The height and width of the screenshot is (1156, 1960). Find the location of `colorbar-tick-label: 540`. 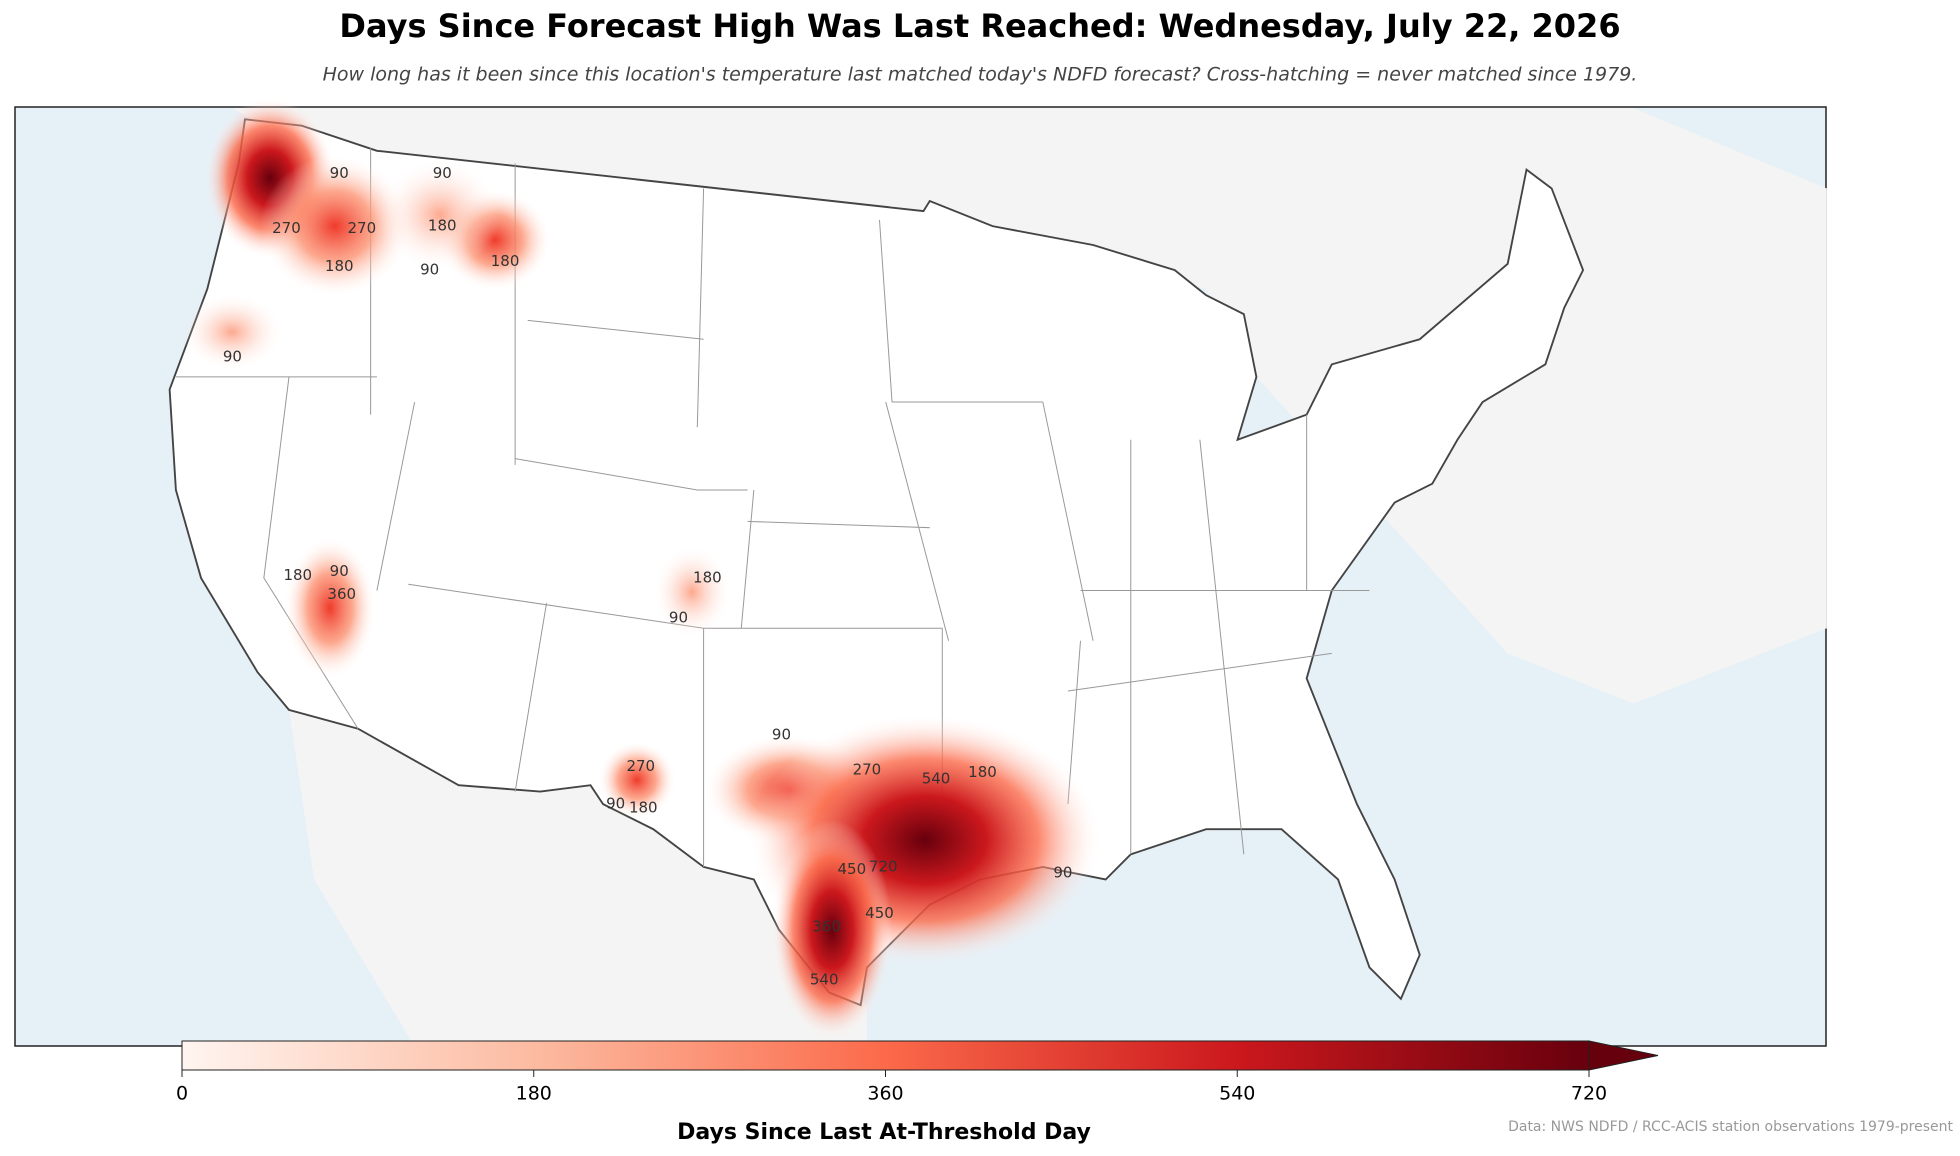

colorbar-tick-label: 540 is located at coordinates (1237, 1094).